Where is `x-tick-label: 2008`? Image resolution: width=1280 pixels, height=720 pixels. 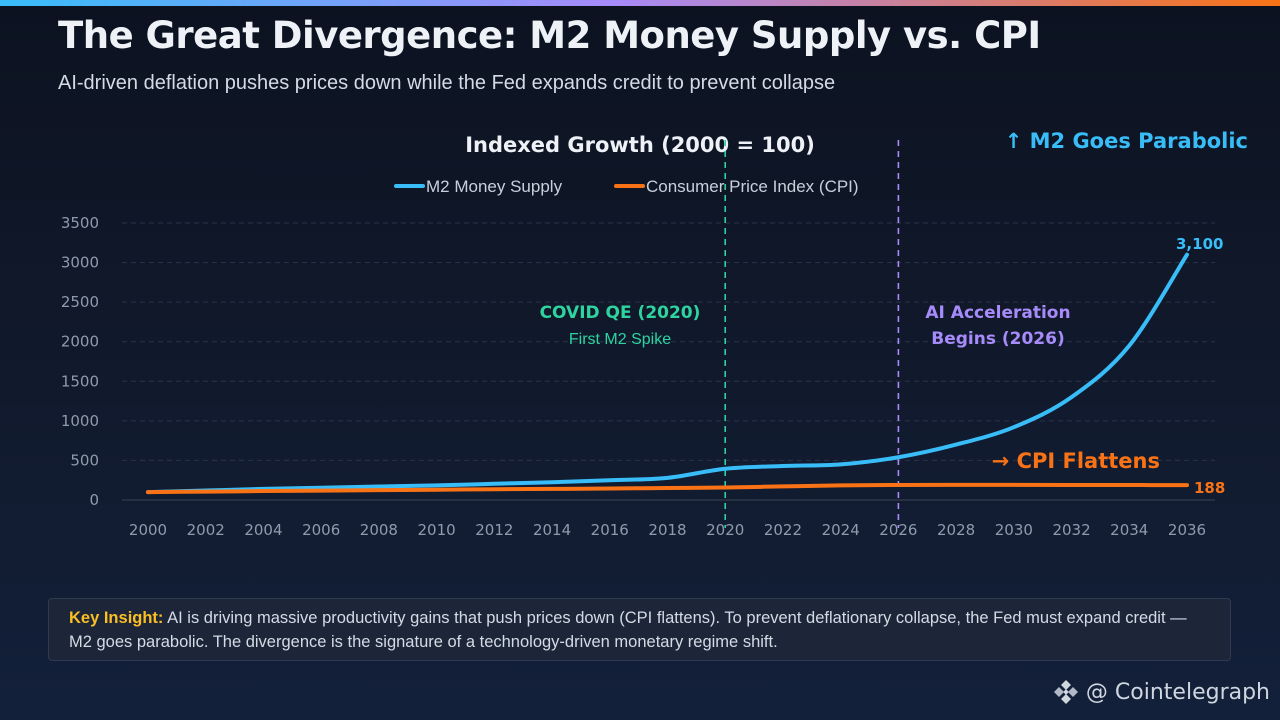 x-tick-label: 2008 is located at coordinates (379, 530).